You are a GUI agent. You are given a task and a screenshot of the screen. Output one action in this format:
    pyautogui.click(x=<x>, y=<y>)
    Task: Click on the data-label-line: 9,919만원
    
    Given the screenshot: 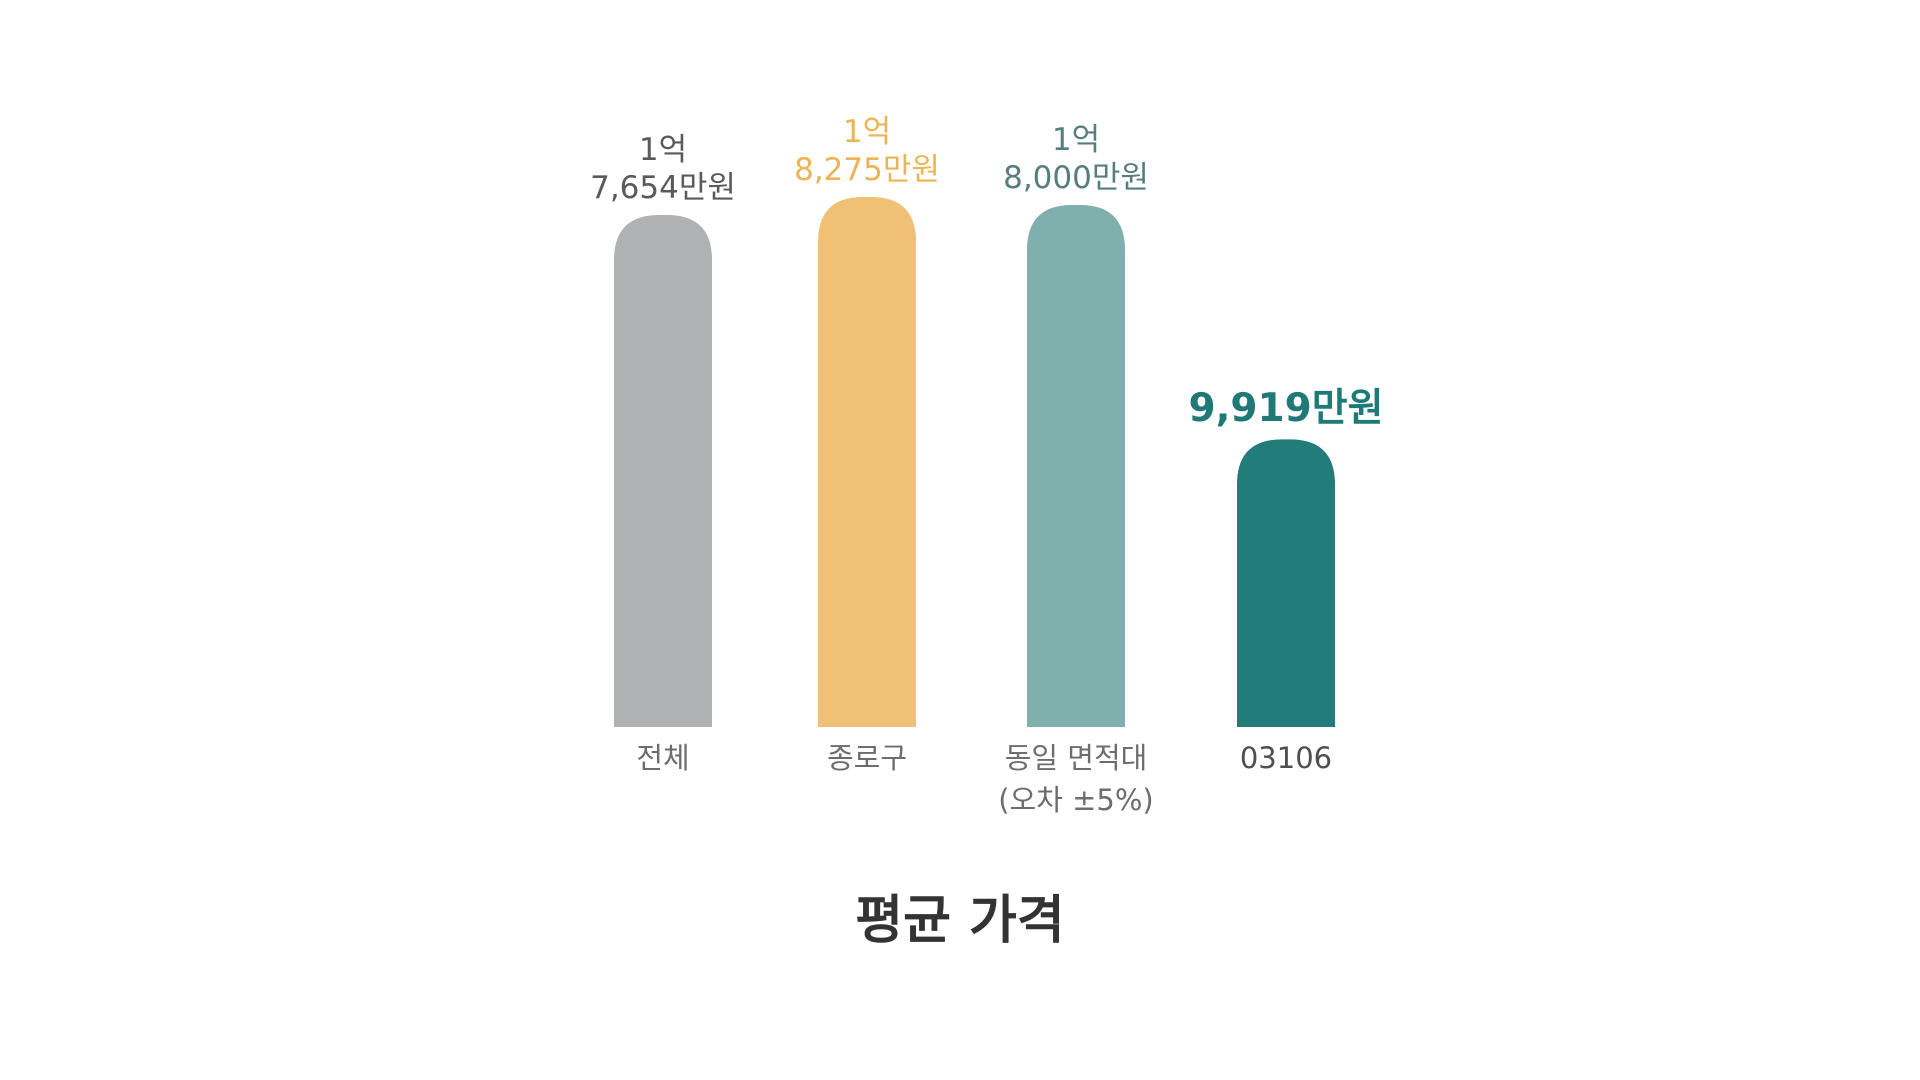 What is the action you would take?
    pyautogui.click(x=1286, y=409)
    